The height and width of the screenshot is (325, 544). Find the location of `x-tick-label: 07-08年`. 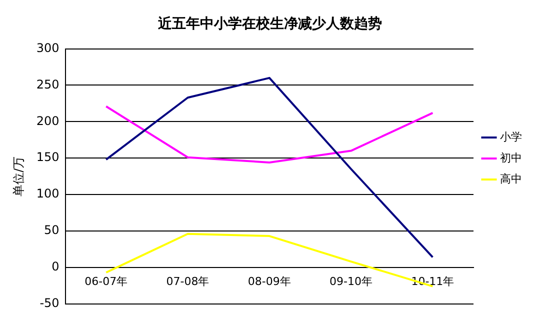

x-tick-label: 07-08年 is located at coordinates (188, 281).